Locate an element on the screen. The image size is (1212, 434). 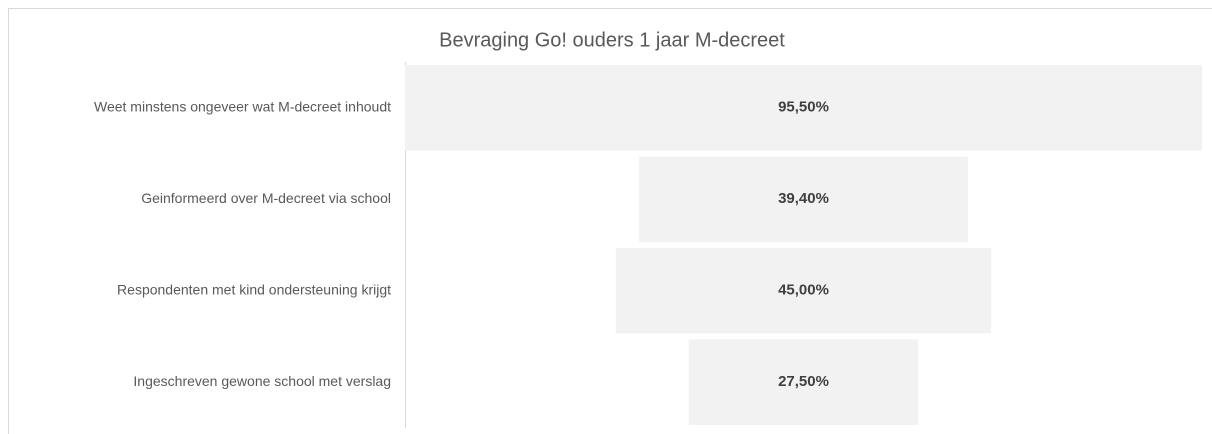
category-label: Geinformeerd over M-decreet via school is located at coordinates (266, 198).